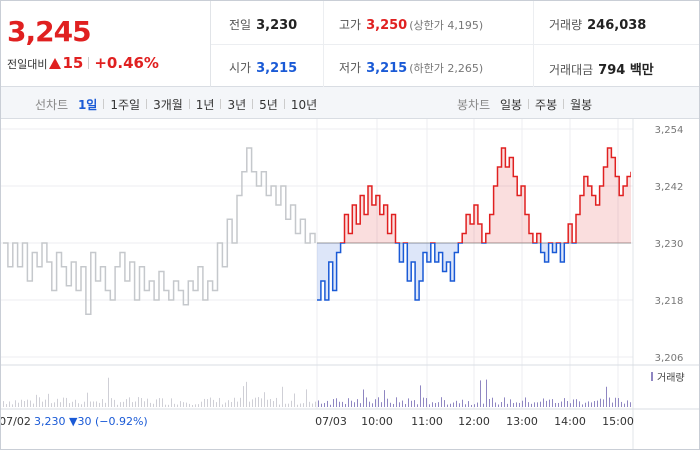  I want to click on tab-5y: 5년, so click(268, 105).